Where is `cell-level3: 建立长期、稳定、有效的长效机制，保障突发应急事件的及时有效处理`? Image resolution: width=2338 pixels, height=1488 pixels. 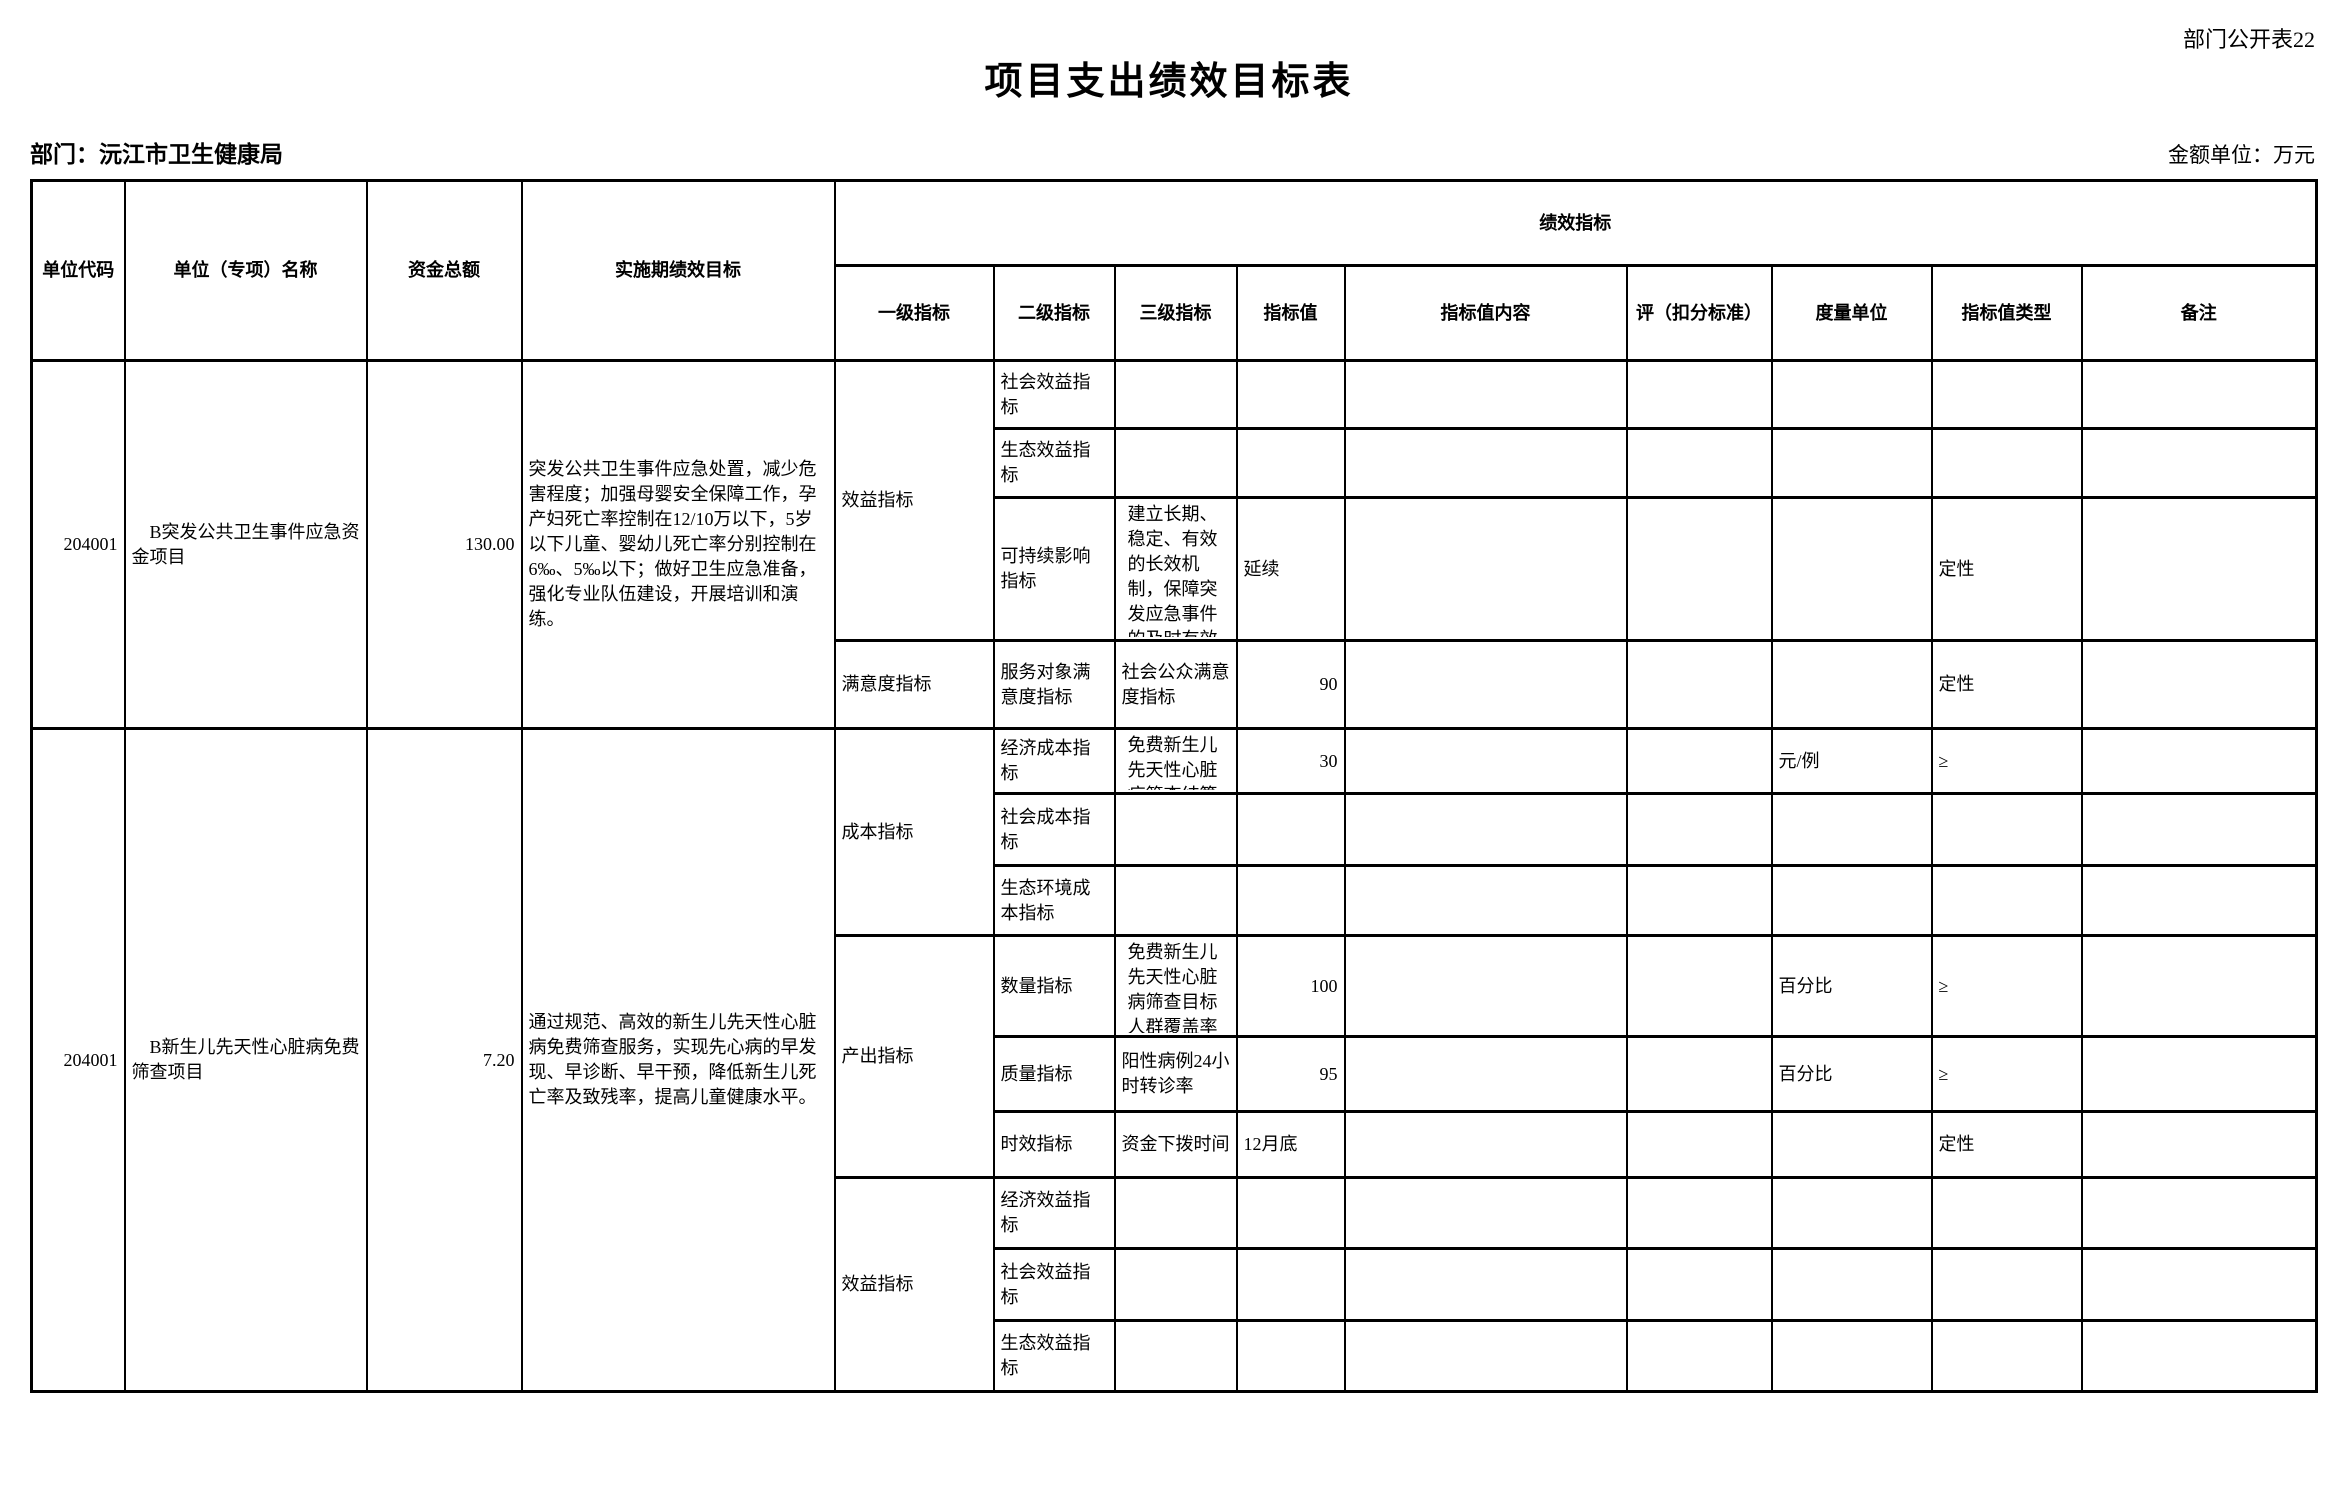
cell-level3: 建立长期、稳定、有效的长效机制，保障突发应急事件的及时有效处理 is located at coordinates (1175, 569).